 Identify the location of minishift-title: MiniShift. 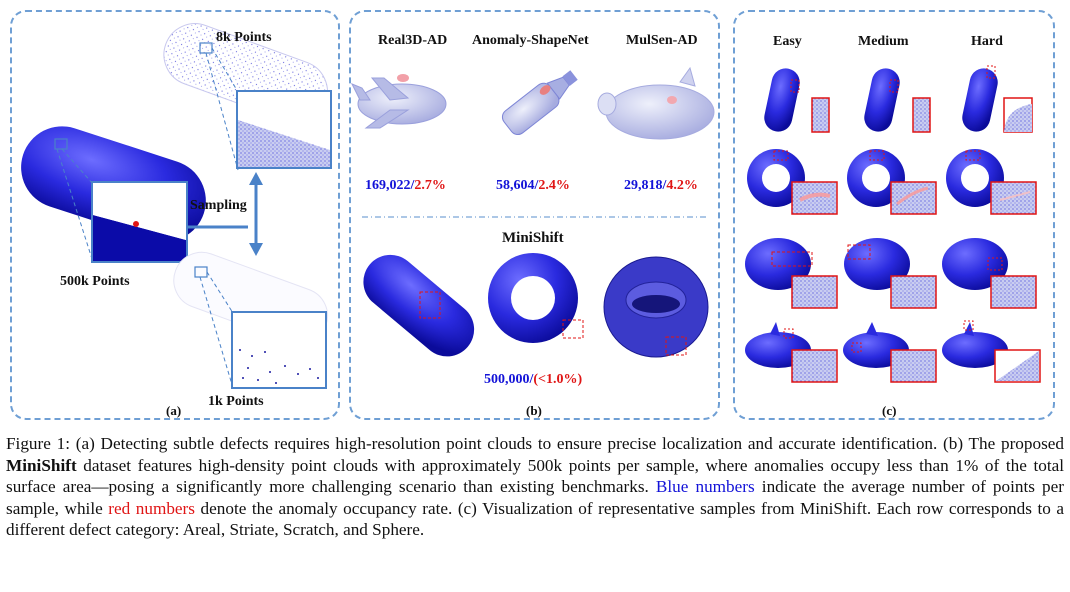
(533, 238).